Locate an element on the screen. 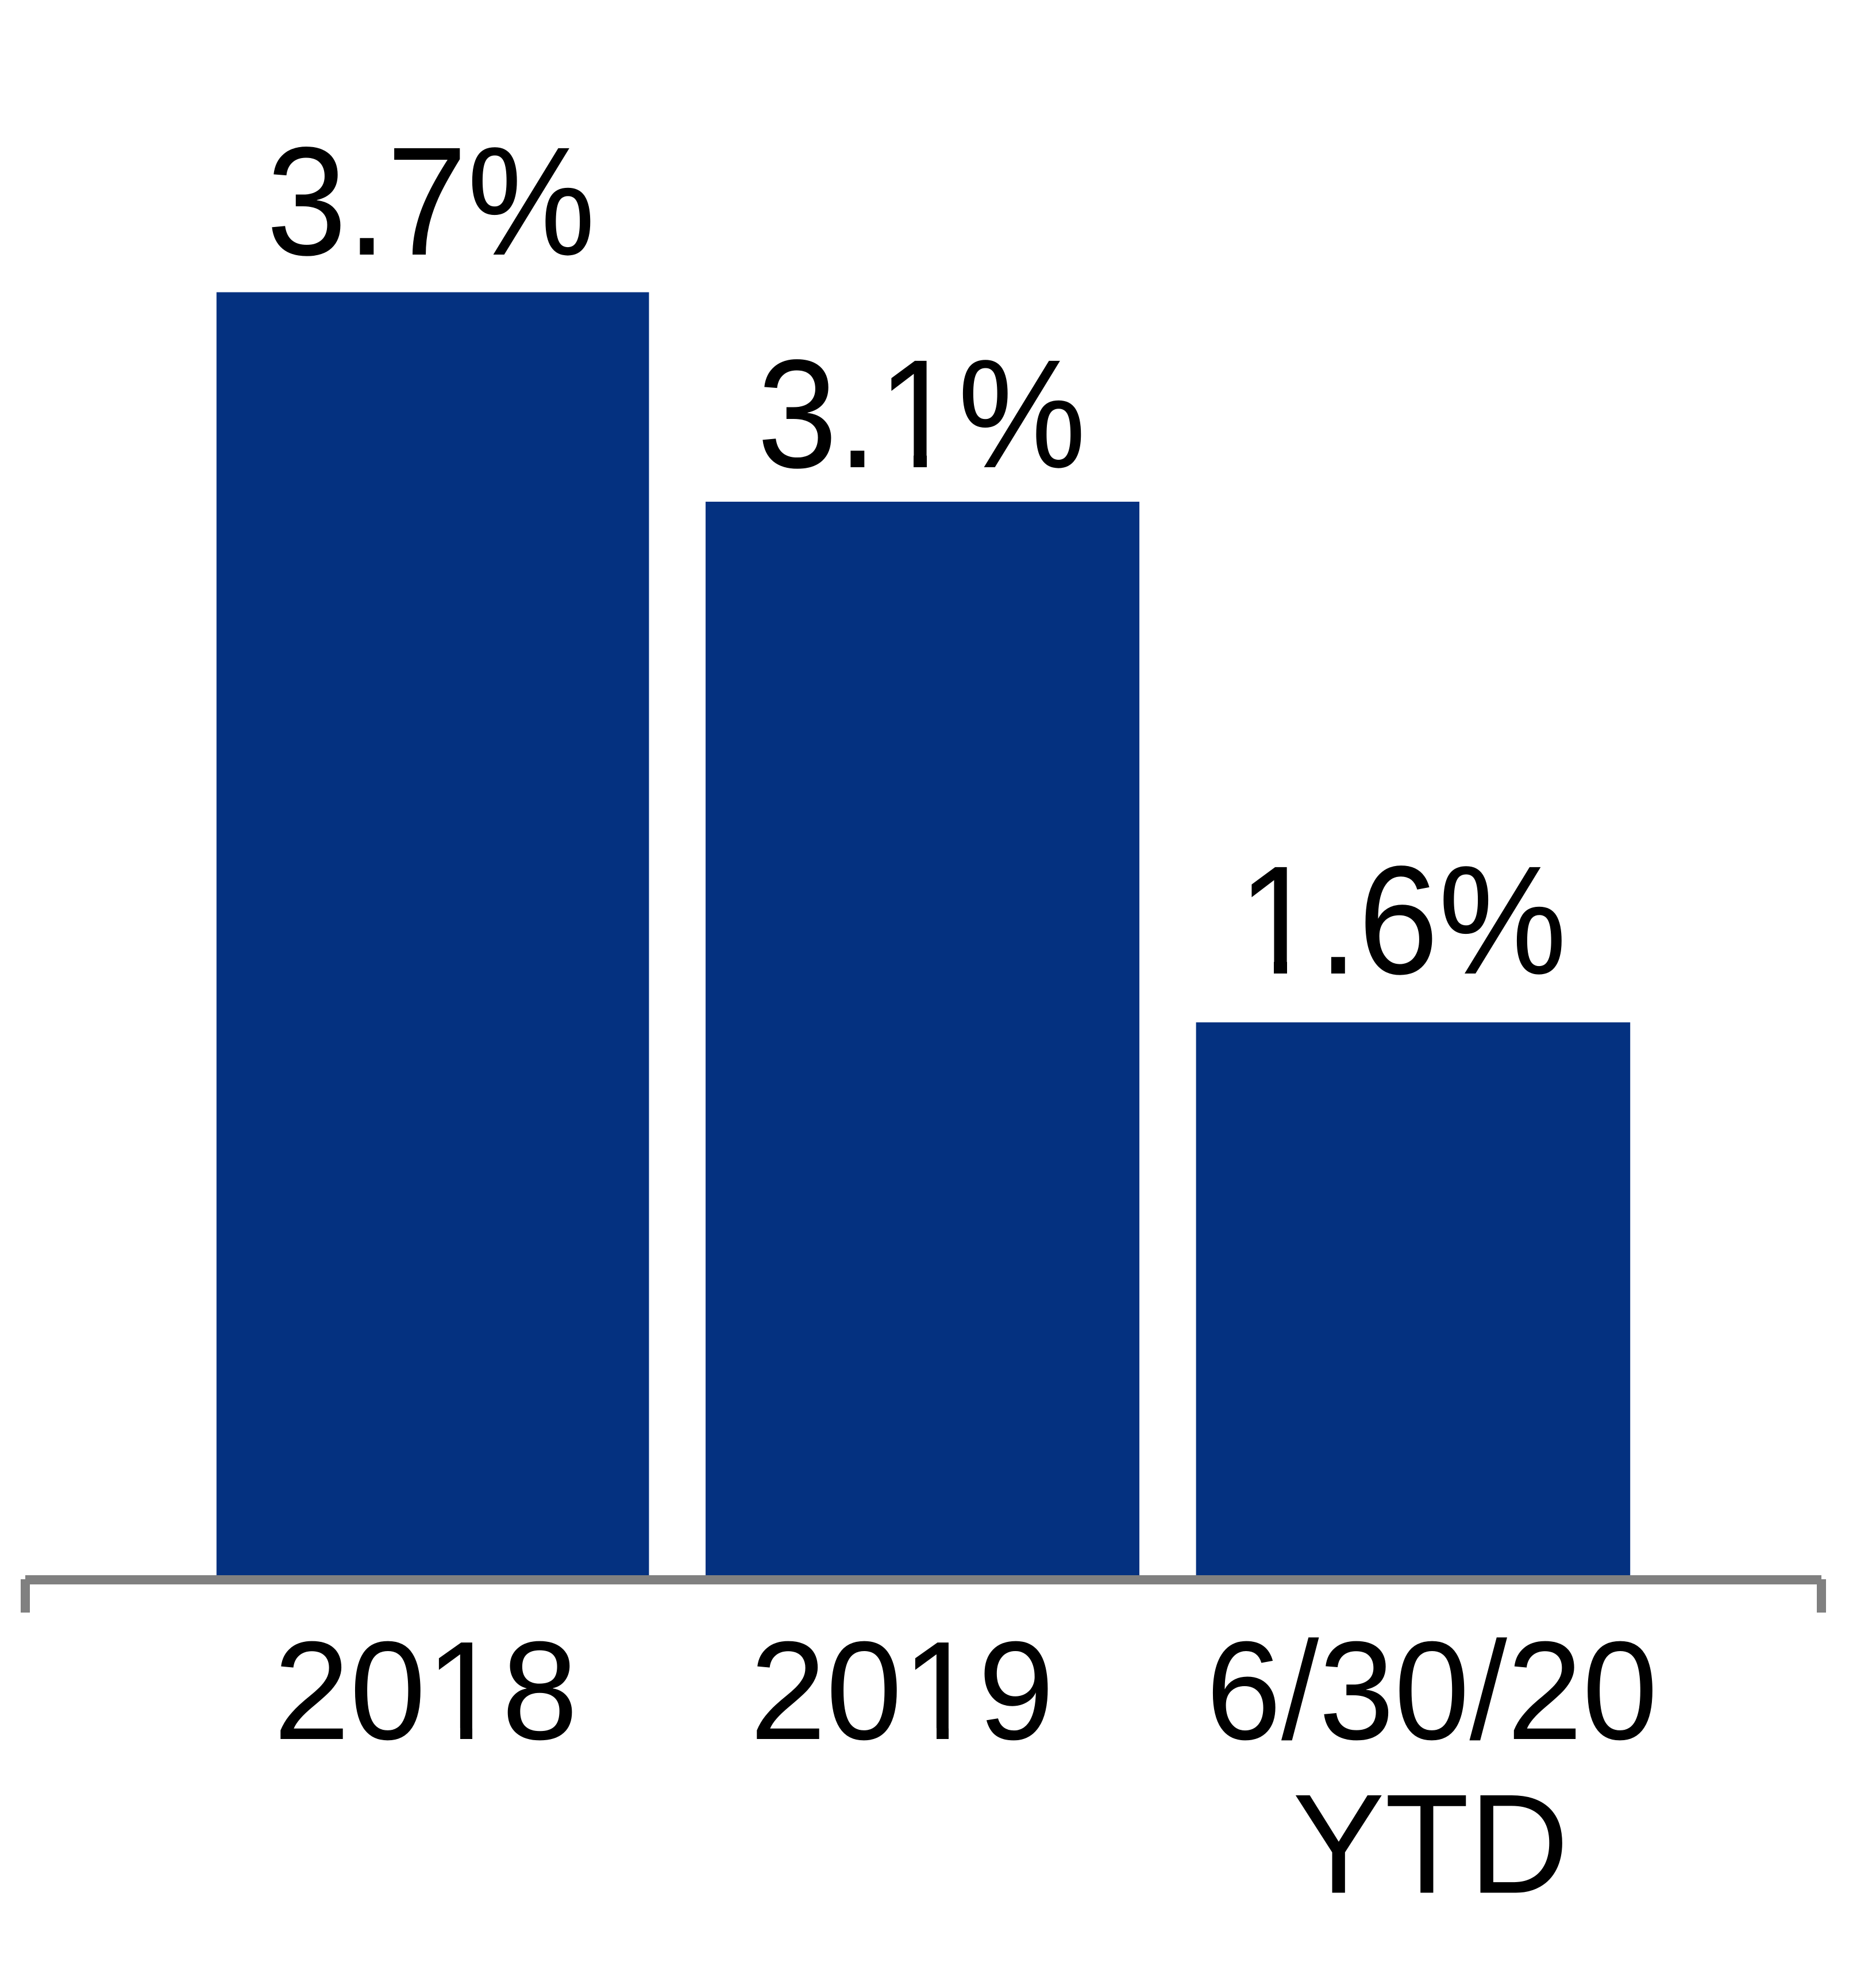  svg-text: 1.6% is located at coordinates (1402, 920).